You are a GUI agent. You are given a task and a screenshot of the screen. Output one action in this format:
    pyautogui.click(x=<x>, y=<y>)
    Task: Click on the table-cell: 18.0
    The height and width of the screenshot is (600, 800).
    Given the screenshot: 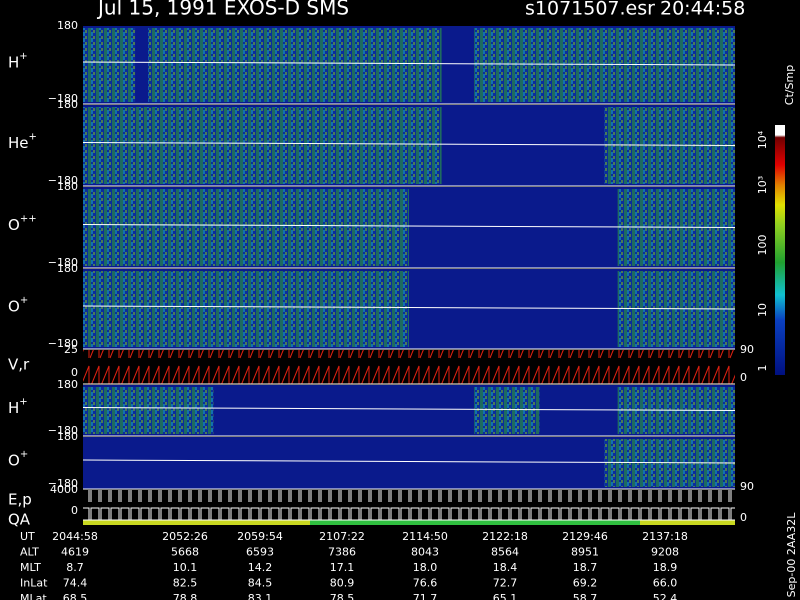 What is the action you would take?
    pyautogui.click(x=425, y=567)
    